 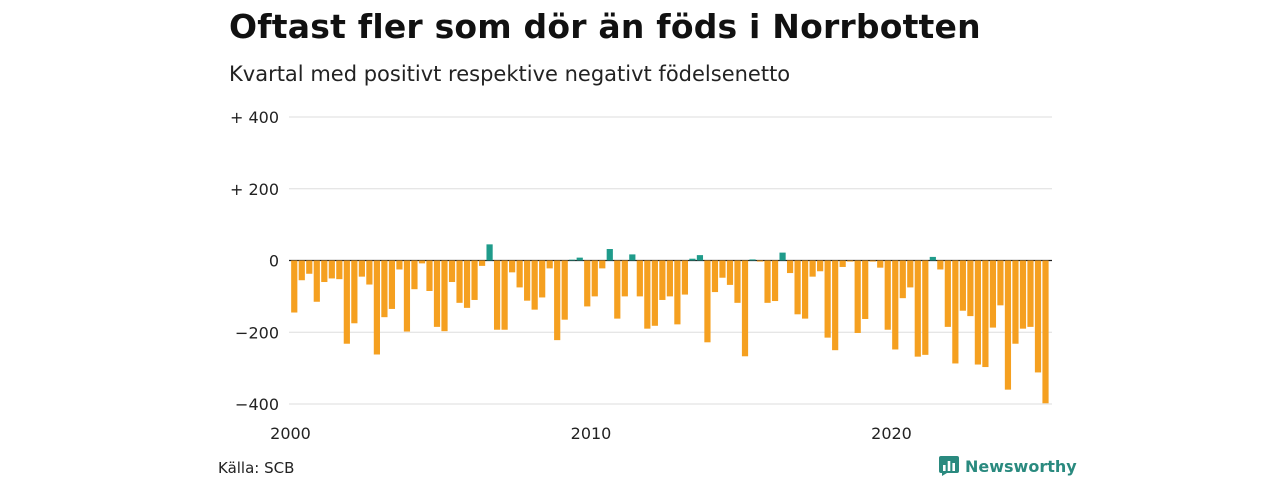 What do you see at coordinates (891, 433) in the screenshot?
I see `x-tick-label: 2020` at bounding box center [891, 433].